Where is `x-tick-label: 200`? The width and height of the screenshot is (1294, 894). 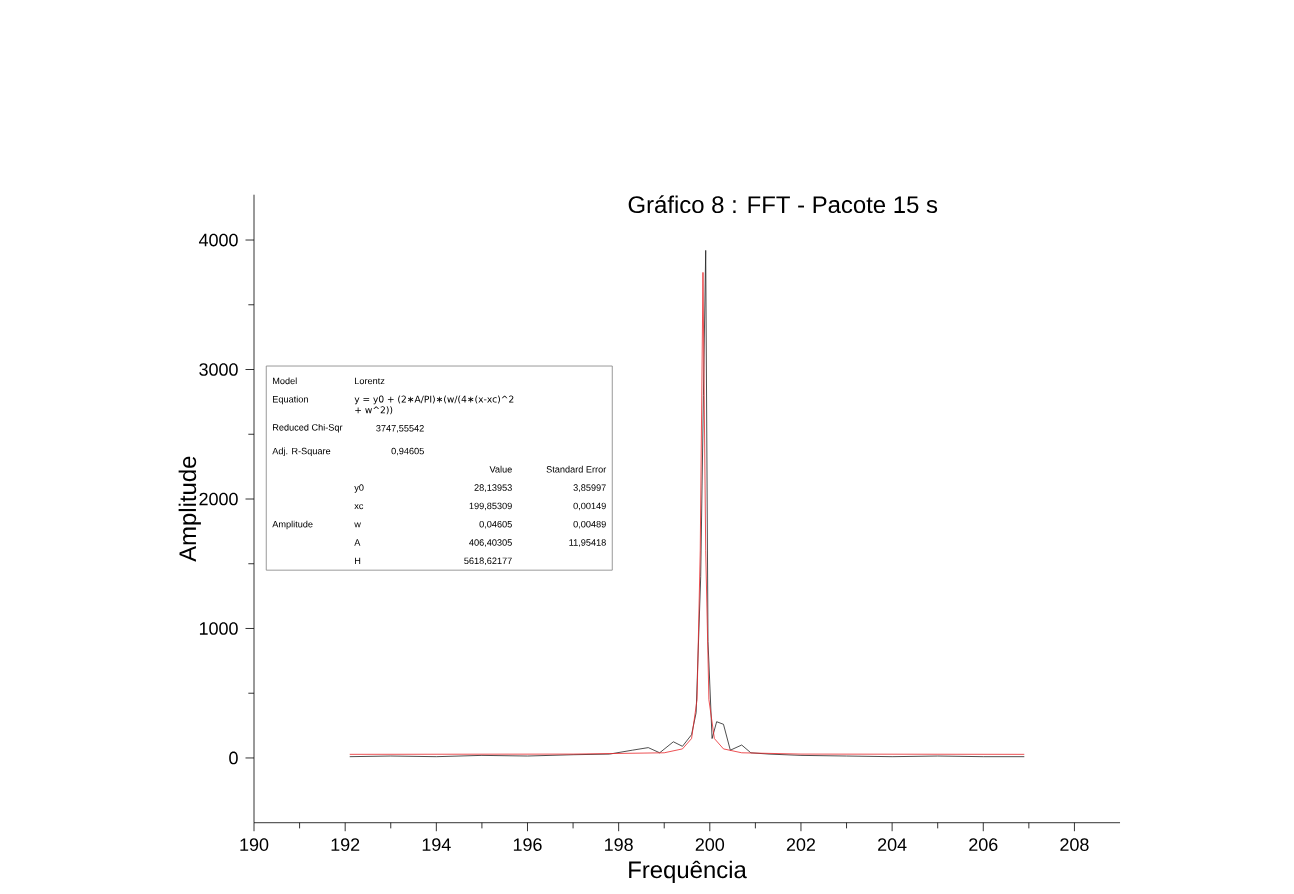 x-tick-label: 200 is located at coordinates (710, 844).